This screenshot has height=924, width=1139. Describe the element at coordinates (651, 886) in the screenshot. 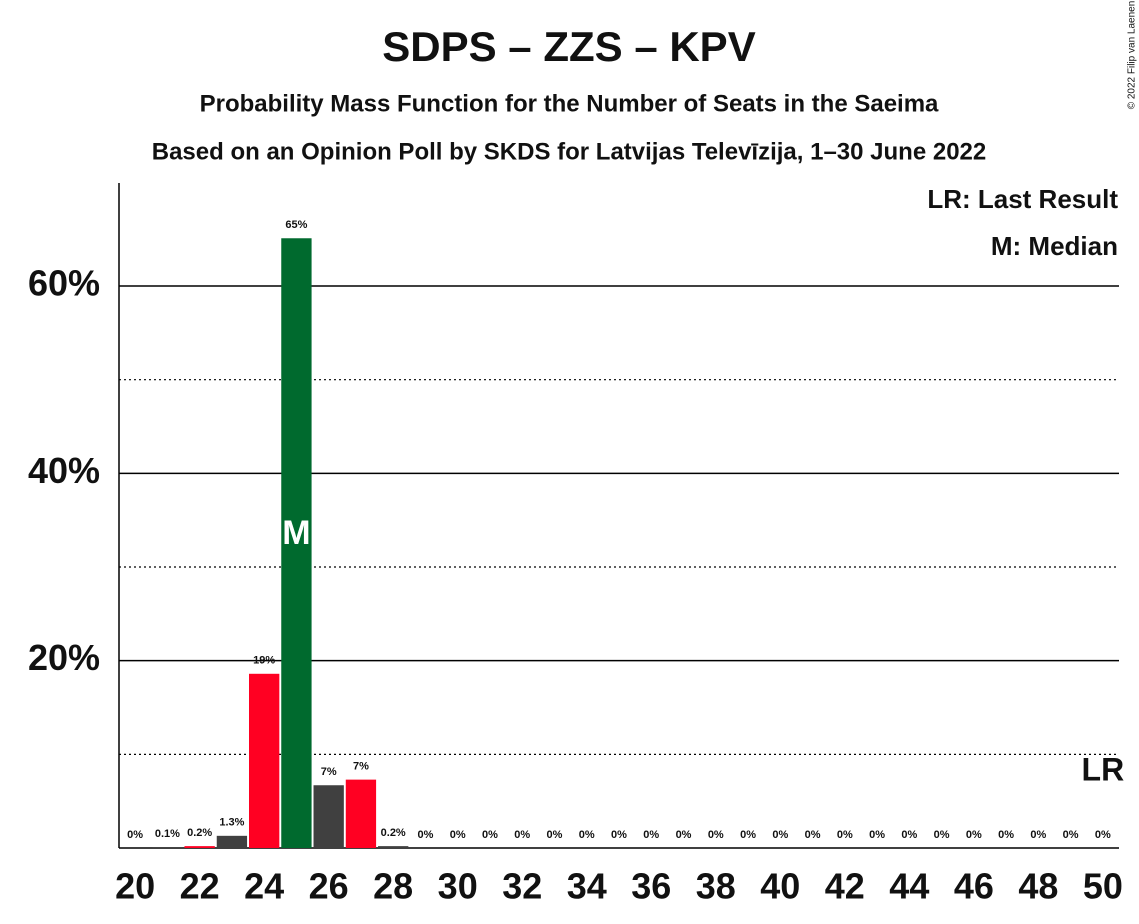

I see `x-tick-label: 36` at that location.